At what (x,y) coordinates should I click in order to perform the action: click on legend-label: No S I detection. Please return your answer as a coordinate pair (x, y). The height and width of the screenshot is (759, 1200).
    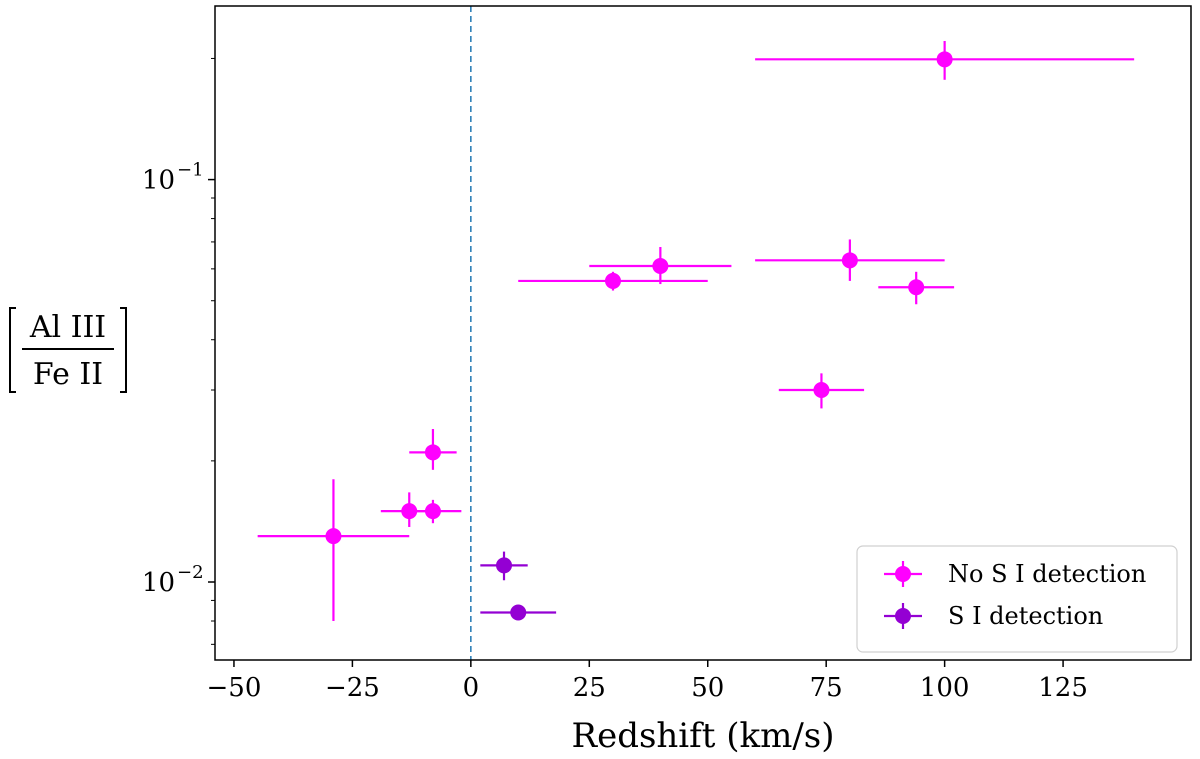
    Looking at the image, I should click on (1047, 574).